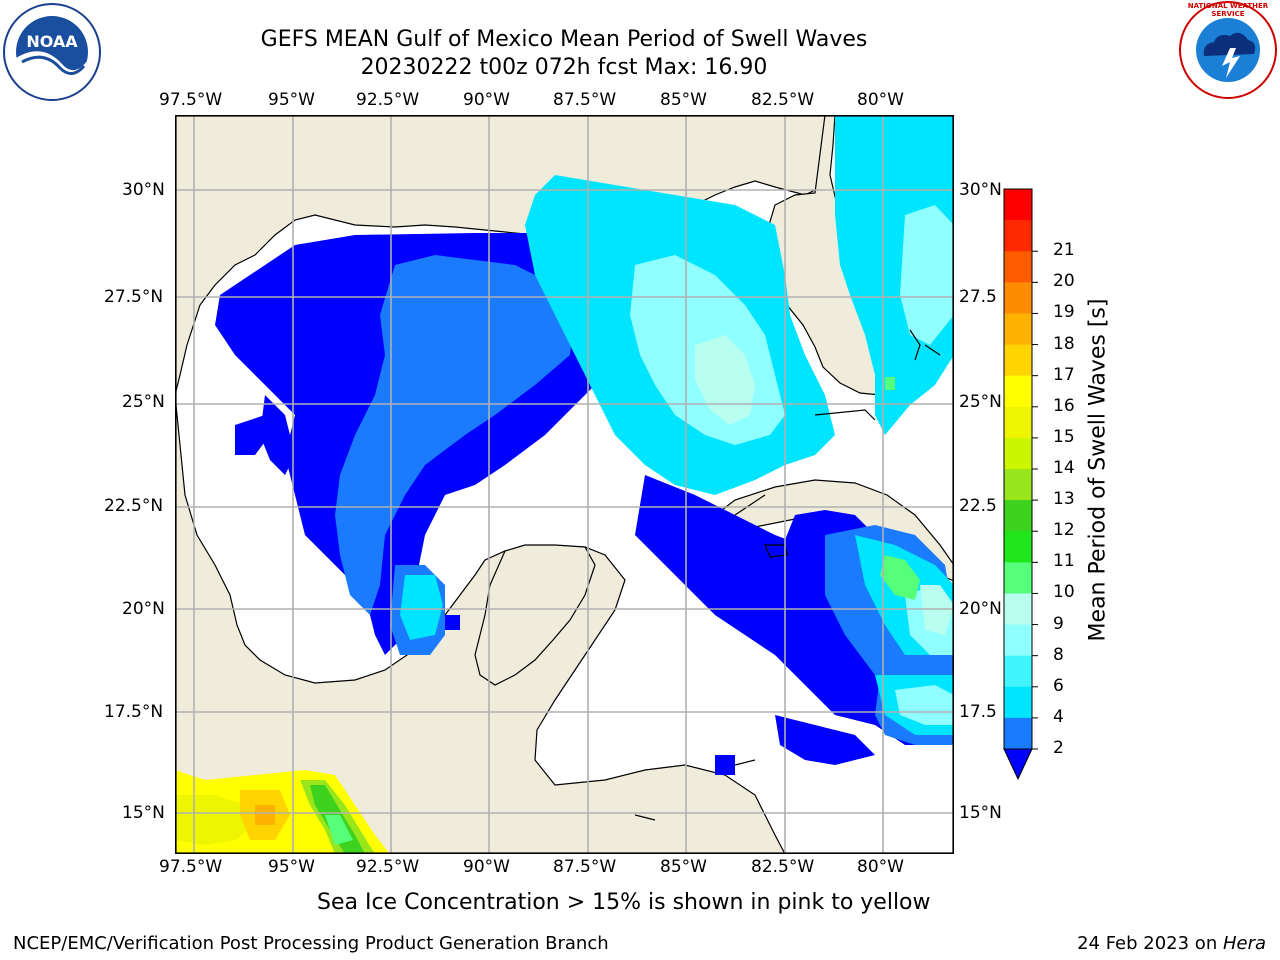 This screenshot has width=1280, height=960. What do you see at coordinates (1018, 764) in the screenshot?
I see `colorbar-under-arrow` at bounding box center [1018, 764].